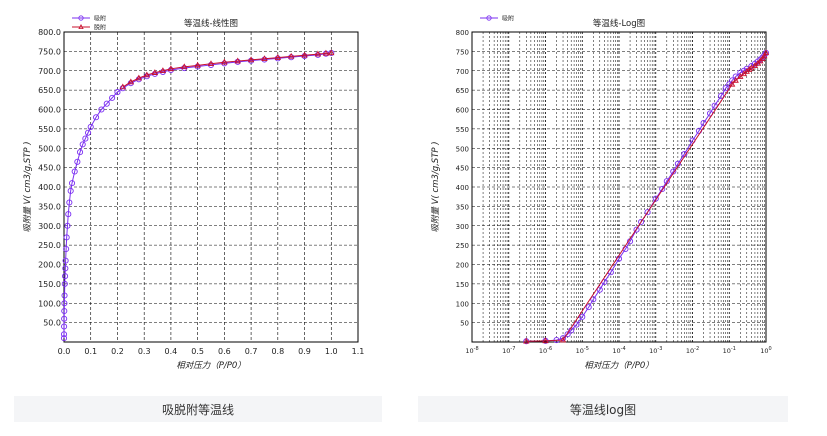 The image size is (827, 436). What do you see at coordinates (358, 351) in the screenshot?
I see `x-tick-label: 1.1` at bounding box center [358, 351].